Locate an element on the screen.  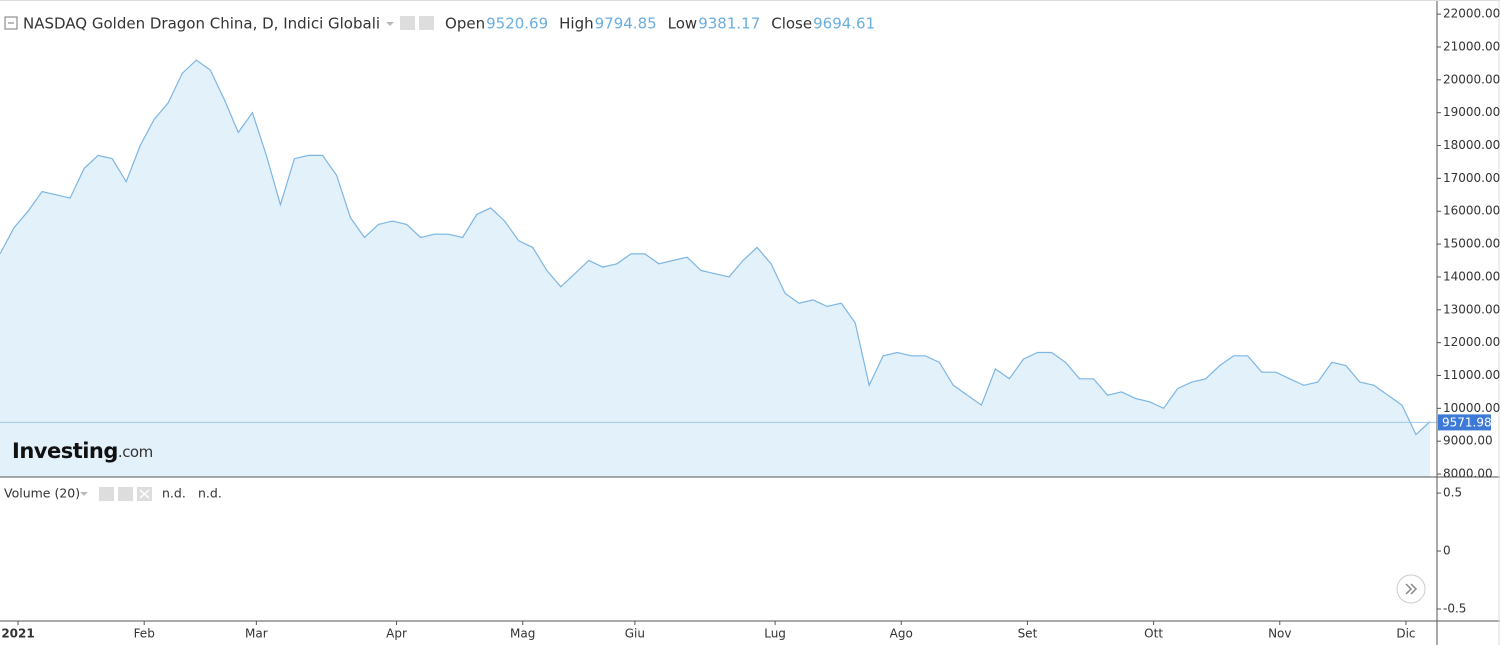
y-tick-label: 10000.00 is located at coordinates (1471, 408).